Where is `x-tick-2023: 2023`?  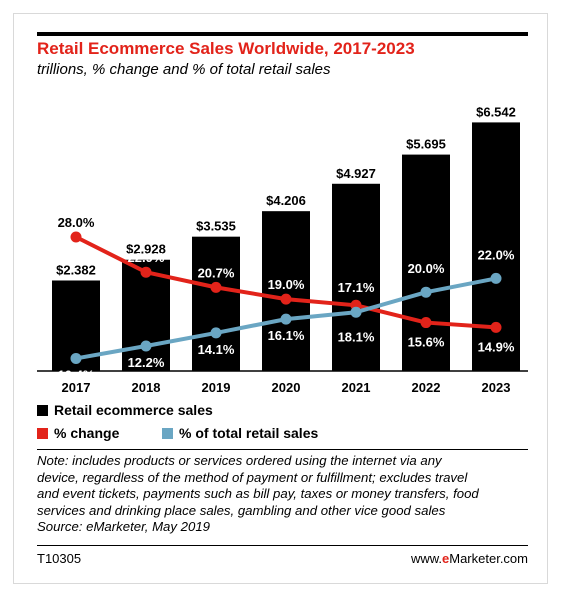 x-tick-2023: 2023 is located at coordinates (496, 387).